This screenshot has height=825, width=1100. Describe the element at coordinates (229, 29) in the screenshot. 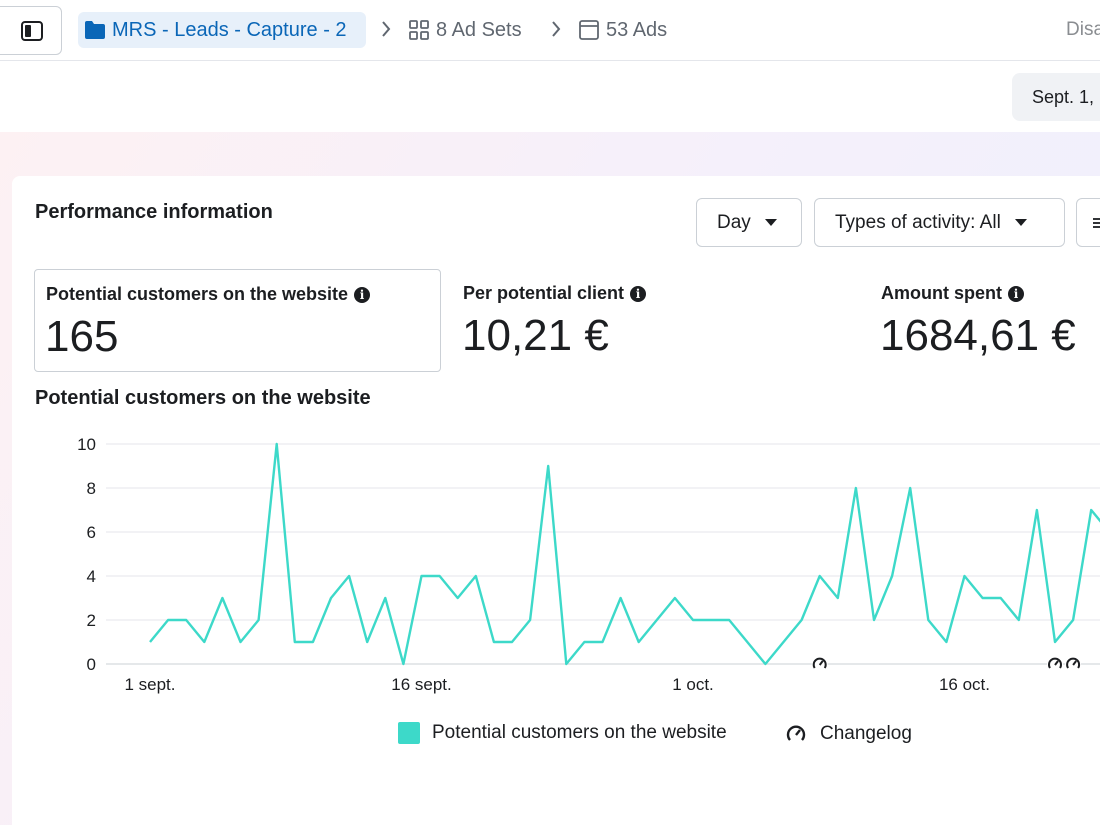

I see `breadcrumb-campaign-label: MRS - Leads - Capture - 2` at that location.